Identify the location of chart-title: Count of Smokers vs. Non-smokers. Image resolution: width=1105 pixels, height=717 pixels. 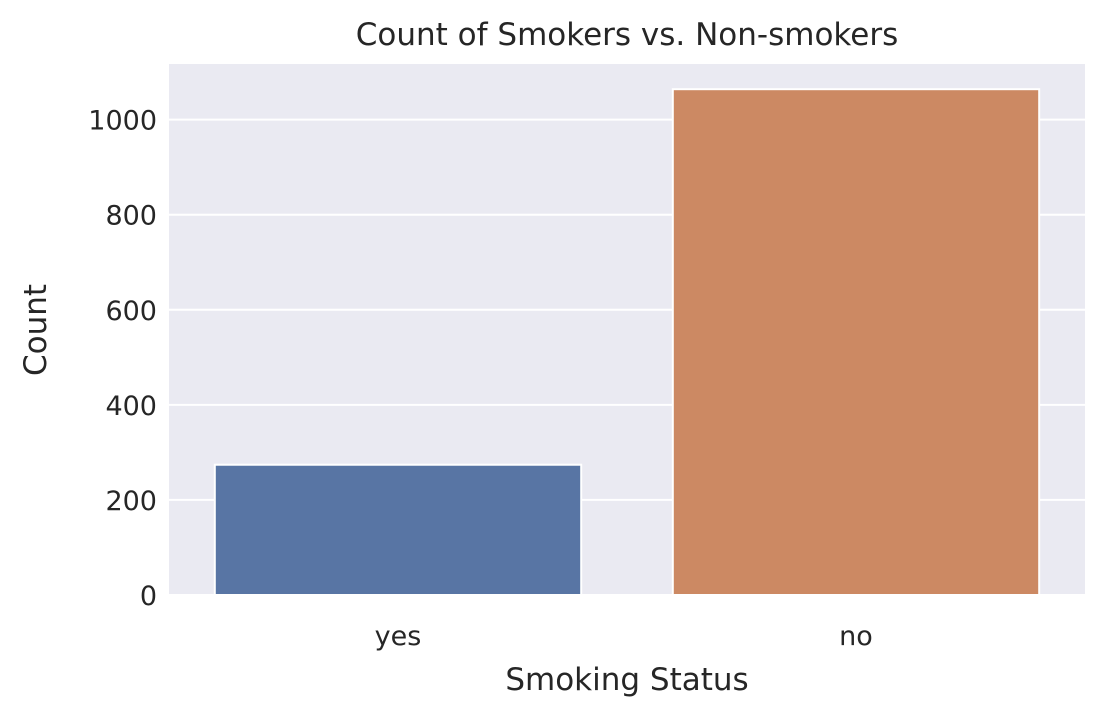
(627, 35).